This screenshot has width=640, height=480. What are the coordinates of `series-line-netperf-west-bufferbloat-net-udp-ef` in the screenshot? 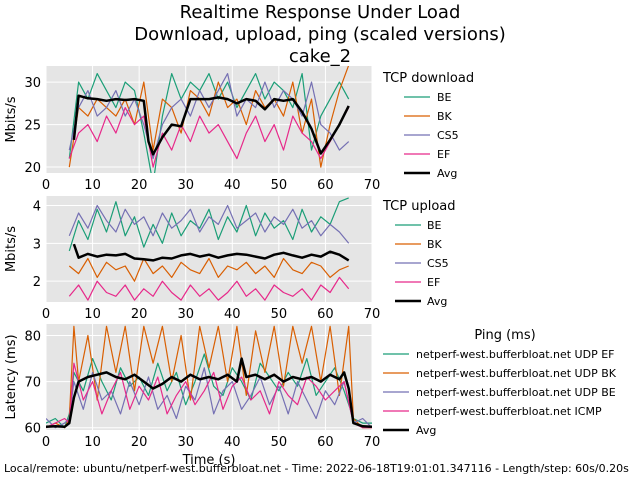 It's located at (209, 391).